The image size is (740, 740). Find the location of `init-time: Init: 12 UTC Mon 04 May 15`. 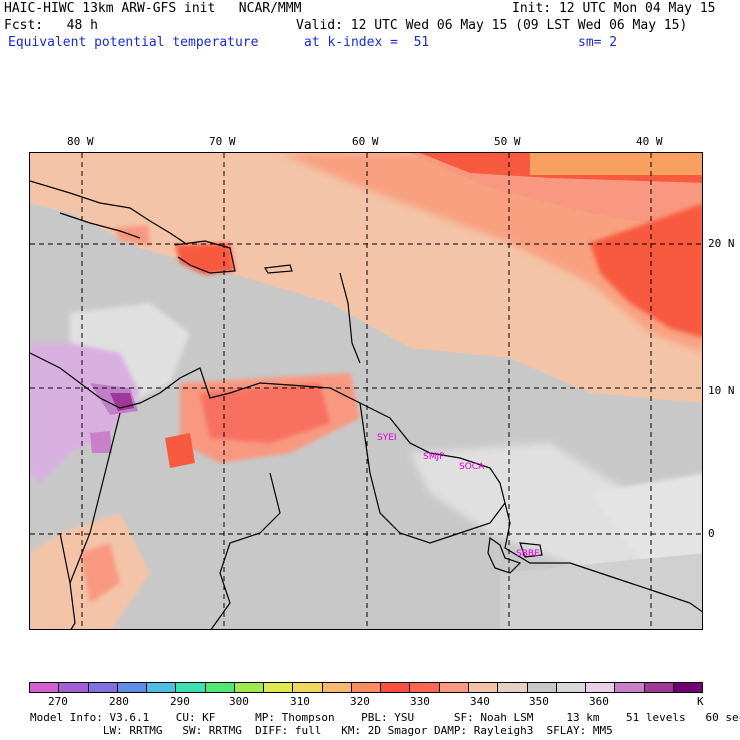

init-time: Init: 12 UTC Mon 04 May 15 is located at coordinates (614, 8).